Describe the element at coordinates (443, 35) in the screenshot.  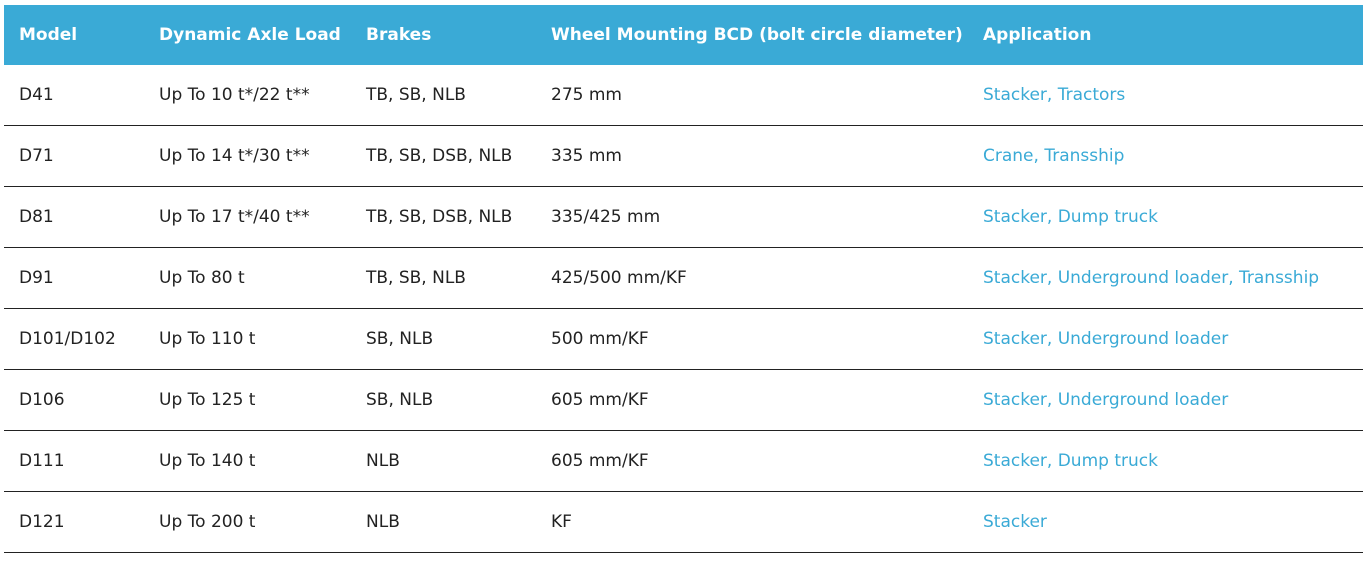
I see `header-cell: Brakes` at that location.